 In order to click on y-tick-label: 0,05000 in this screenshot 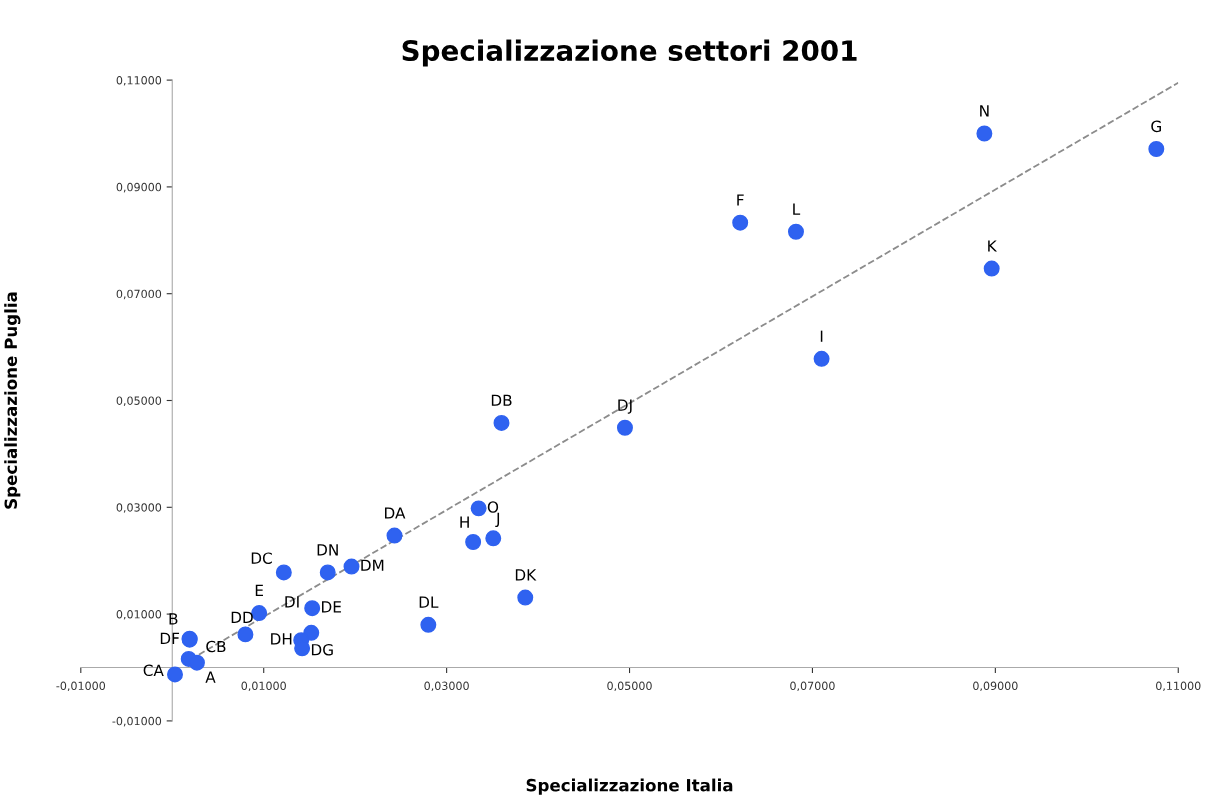, I will do `click(139, 401)`.